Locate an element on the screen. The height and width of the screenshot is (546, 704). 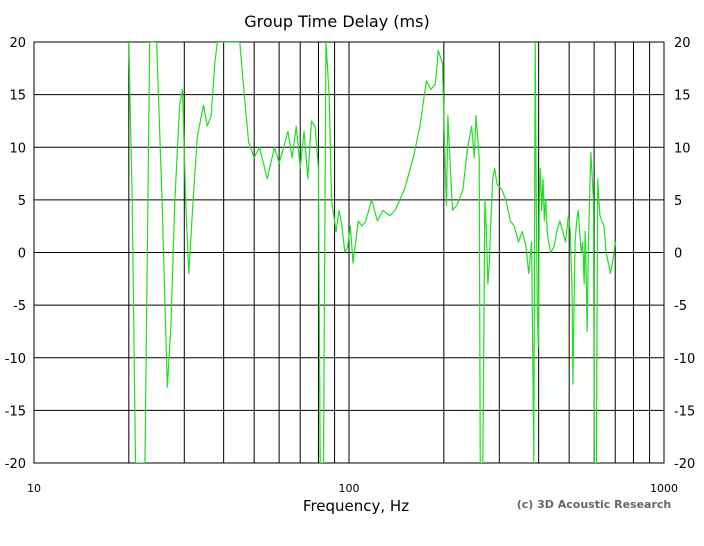
credit-text: (c) 3D Acoustic Research is located at coordinates (594, 504).